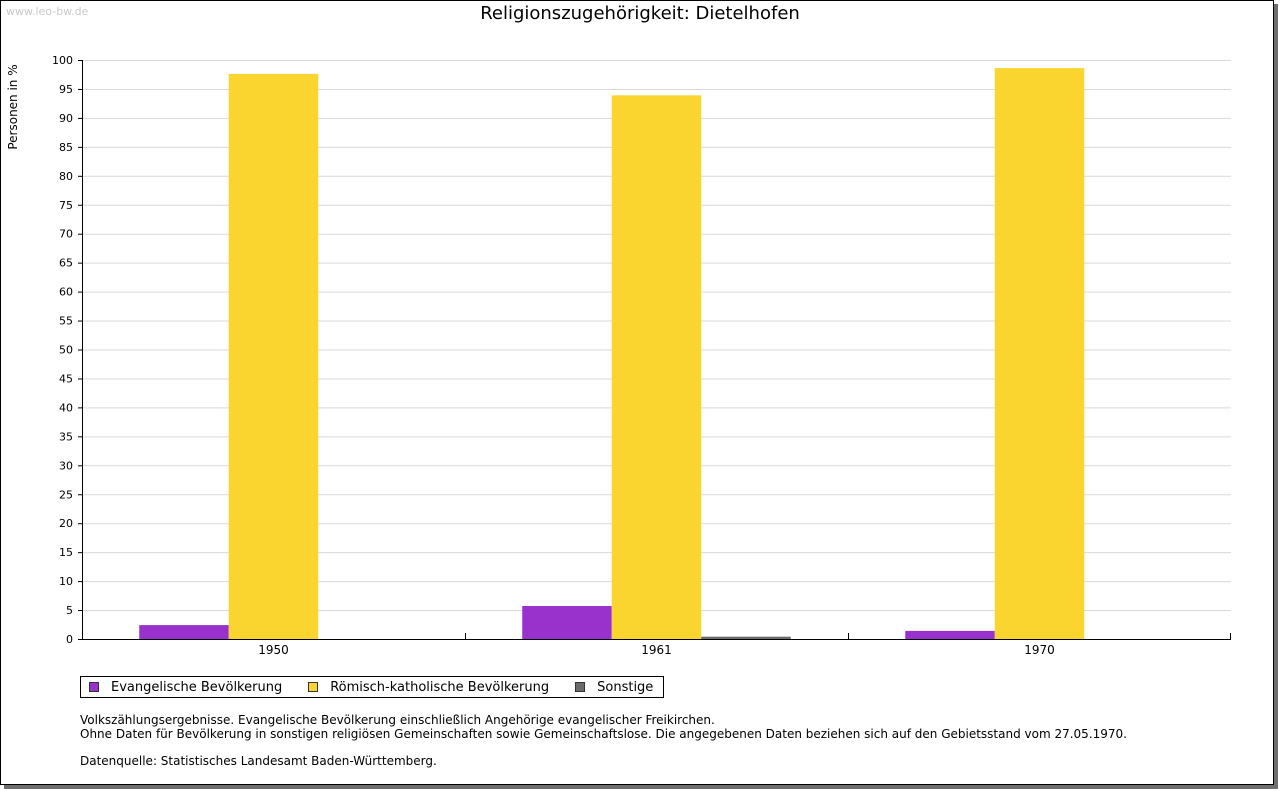  I want to click on chart-title: Religionszugehörigkeit: Dietelhofen, so click(640, 13).